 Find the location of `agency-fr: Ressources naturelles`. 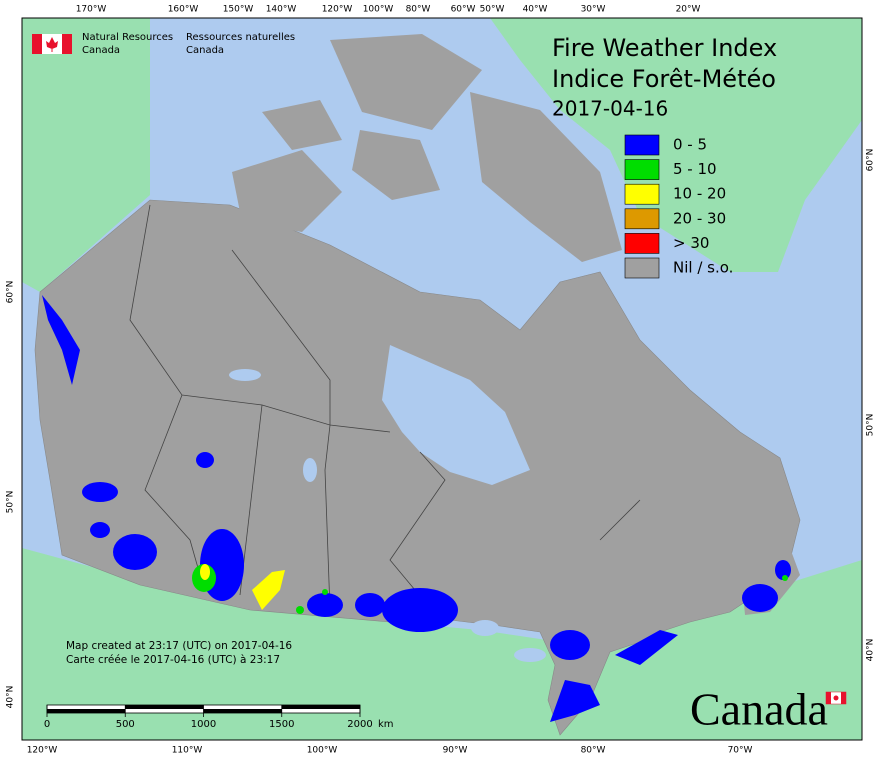

agency-fr: Ressources naturelles is located at coordinates (240, 37).